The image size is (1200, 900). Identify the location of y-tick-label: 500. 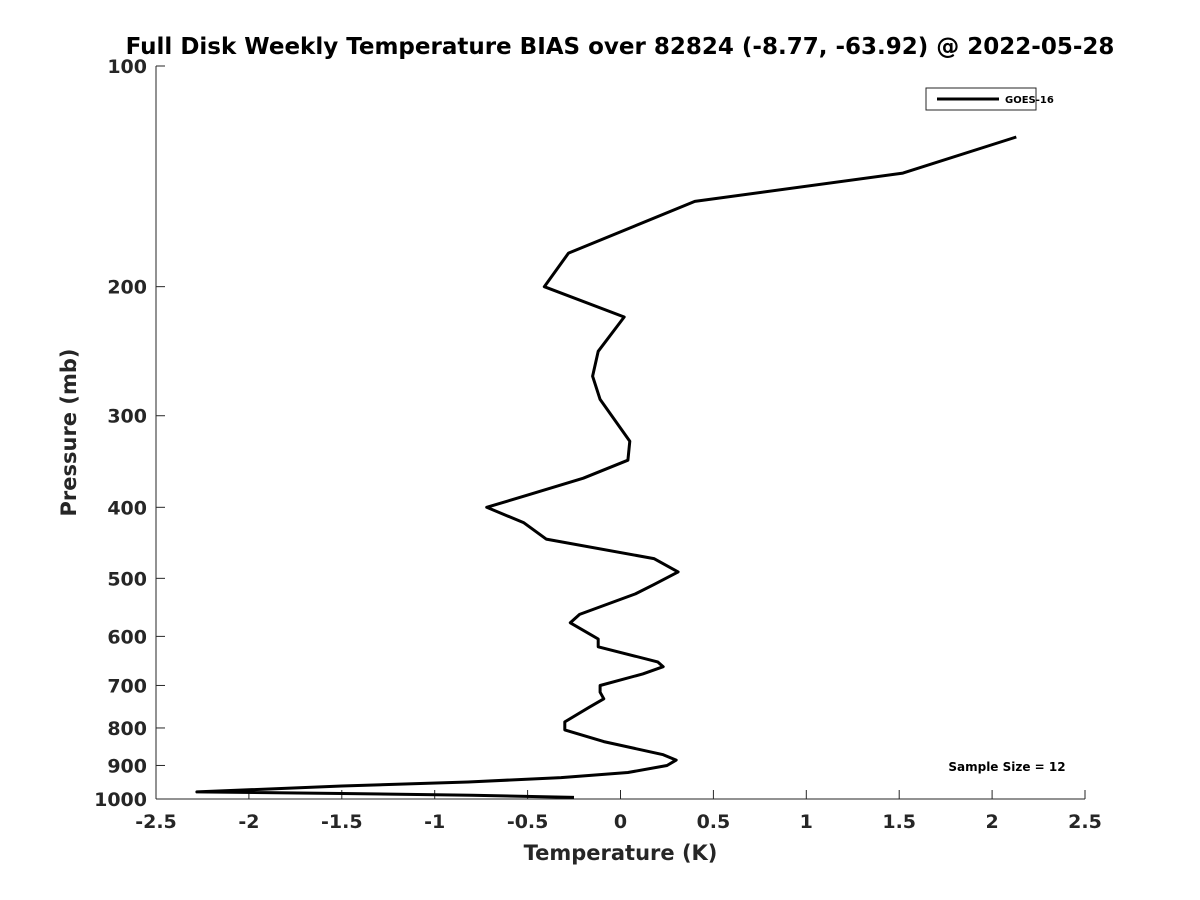
(127, 579).